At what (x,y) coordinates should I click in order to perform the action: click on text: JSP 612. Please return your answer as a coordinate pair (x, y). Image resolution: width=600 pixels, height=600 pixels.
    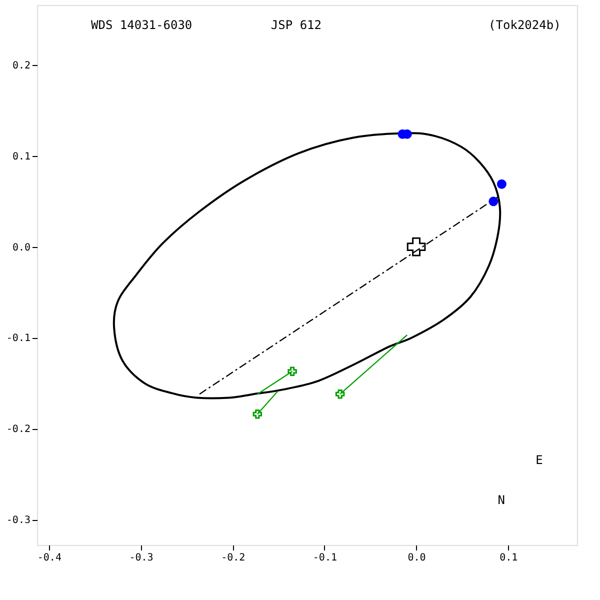
    Looking at the image, I should click on (296, 25).